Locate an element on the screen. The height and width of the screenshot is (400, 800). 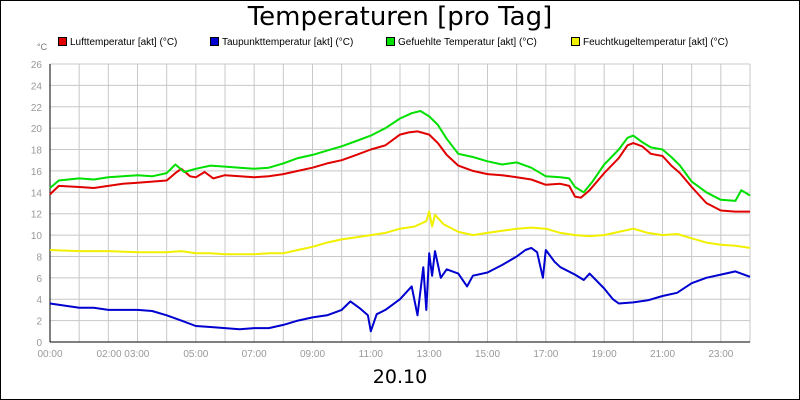
legend-item-lufttemperatur: Lufttemperatur [akt] (°C) is located at coordinates (117, 42).